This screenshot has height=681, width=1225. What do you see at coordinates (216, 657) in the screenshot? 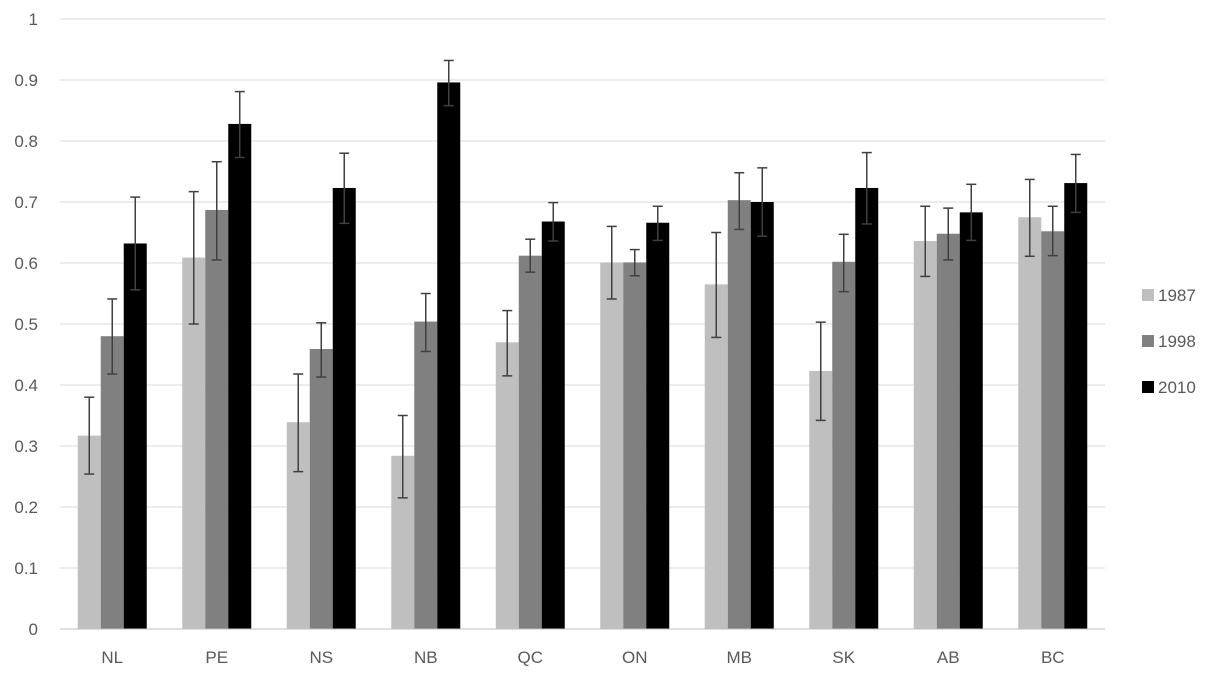
I see `x-tick-label: PE` at bounding box center [216, 657].